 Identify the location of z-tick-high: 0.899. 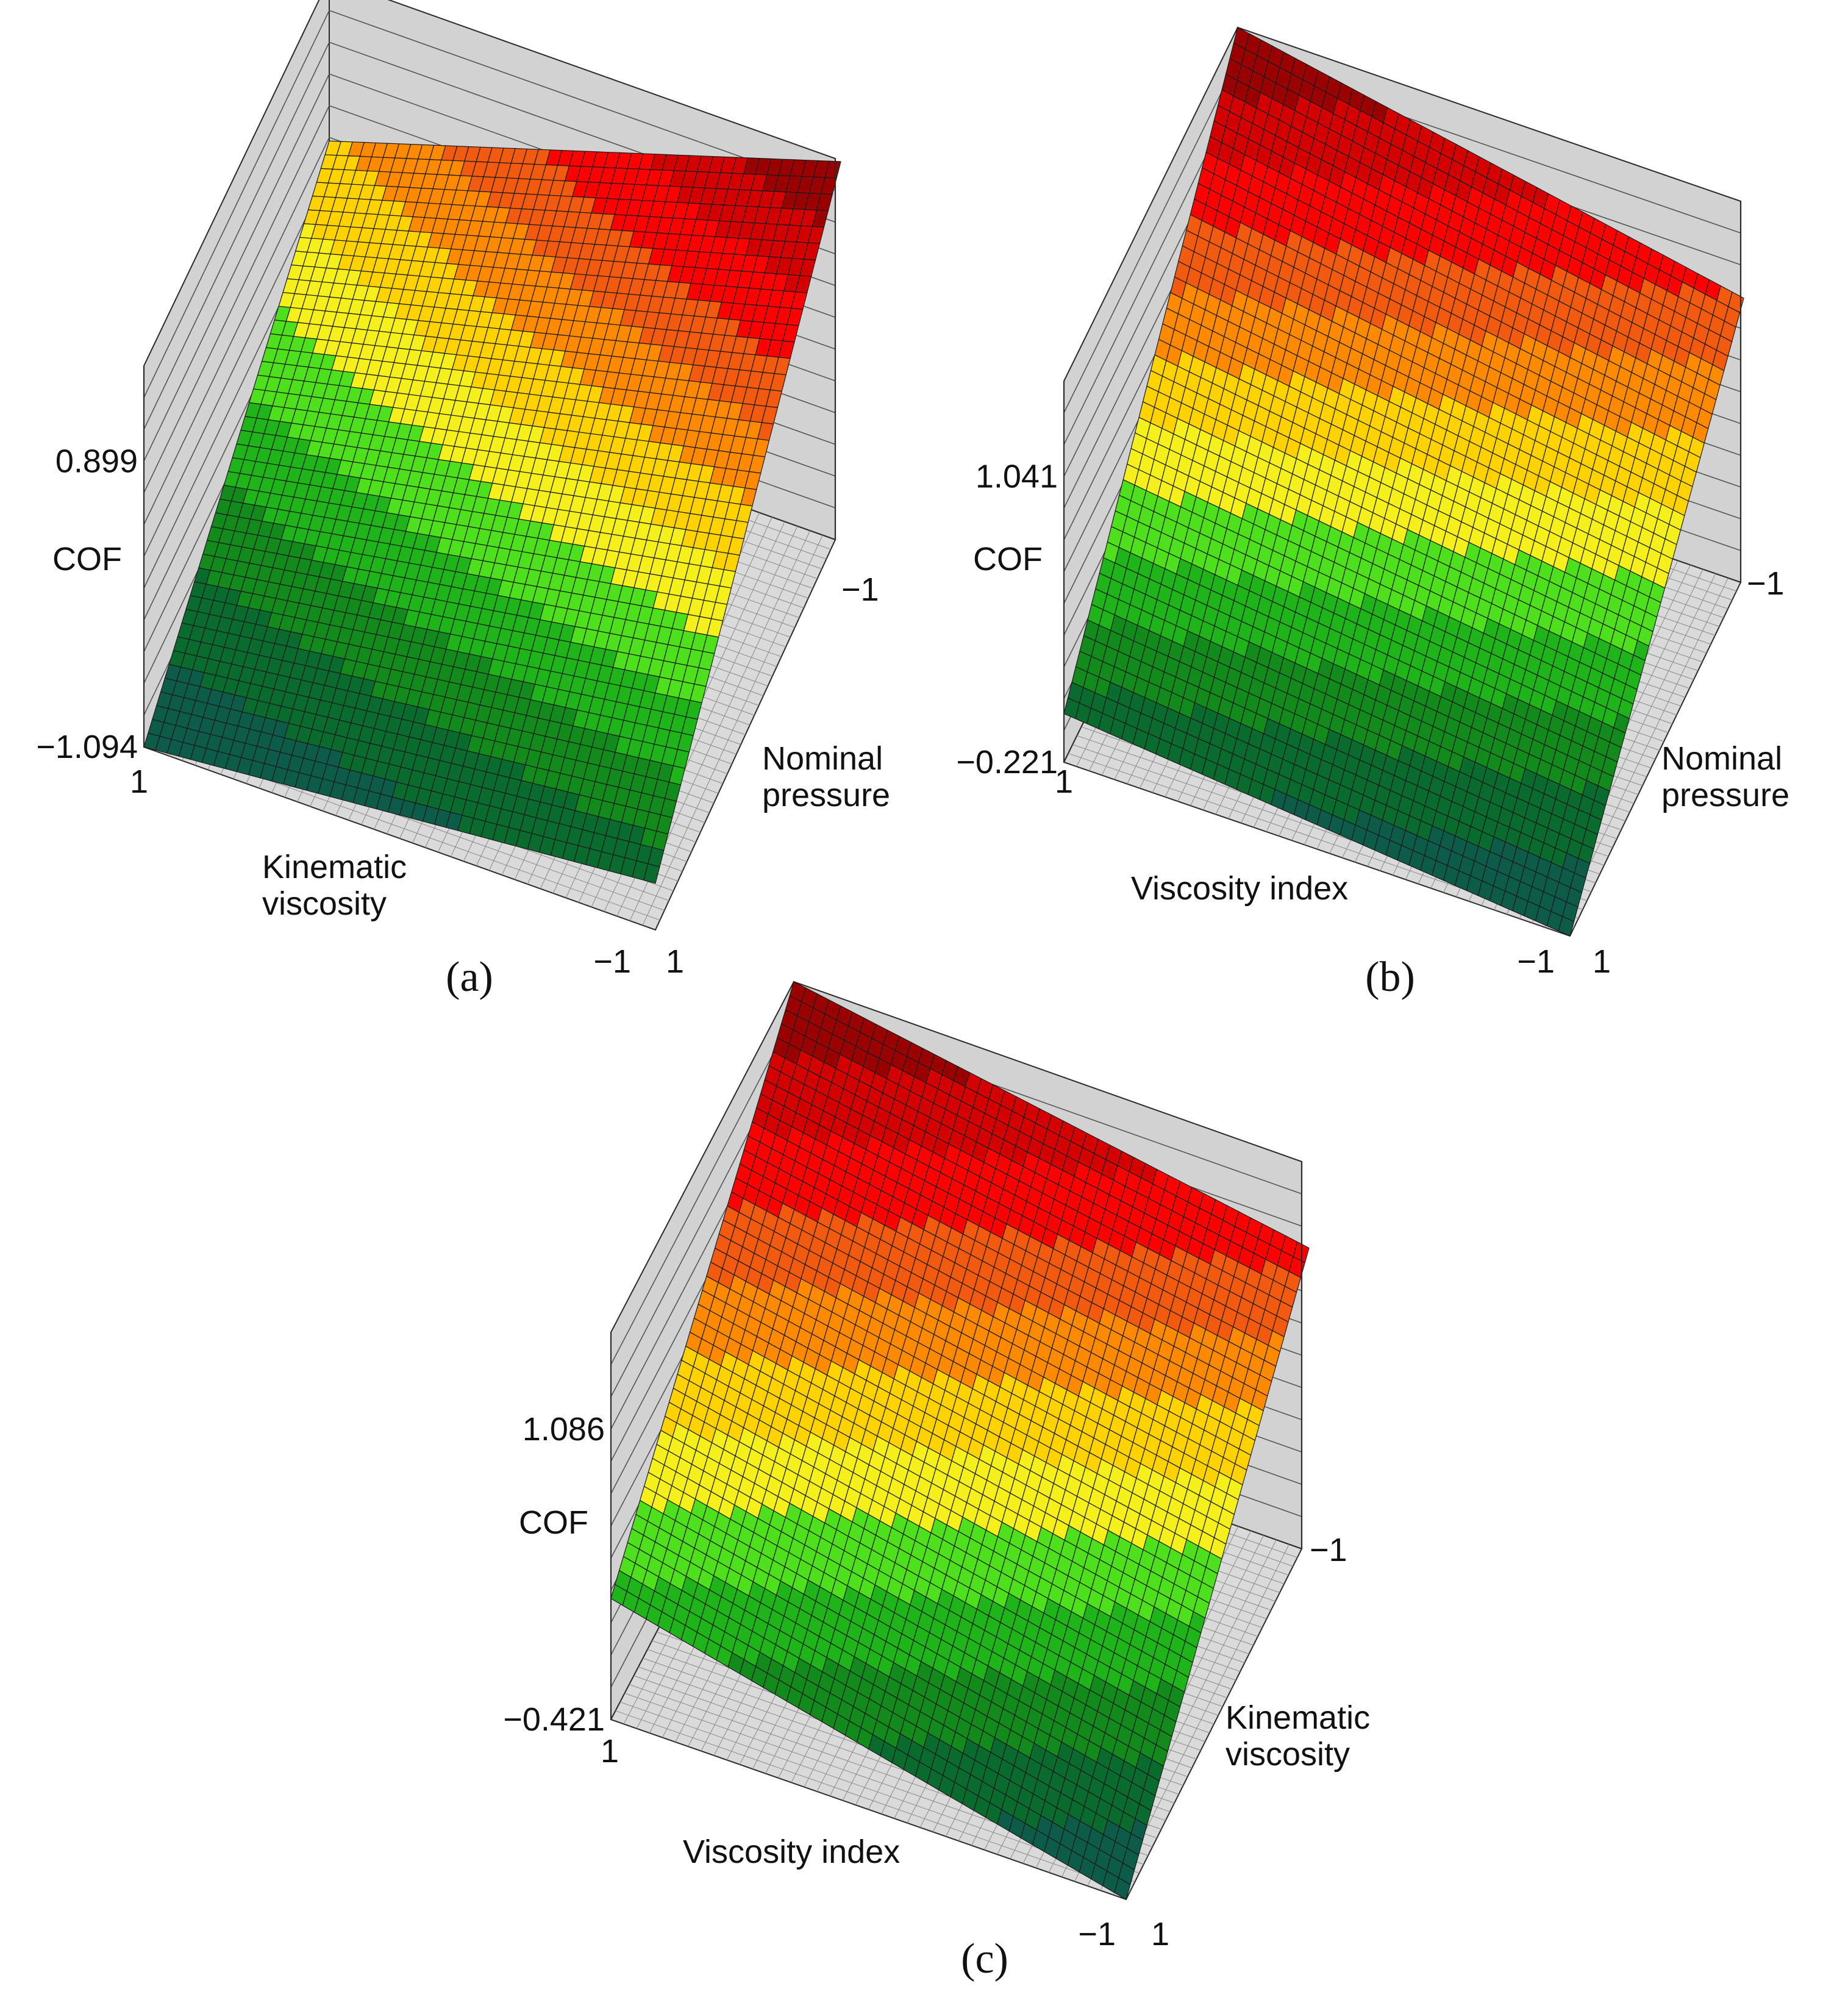
(96, 461).